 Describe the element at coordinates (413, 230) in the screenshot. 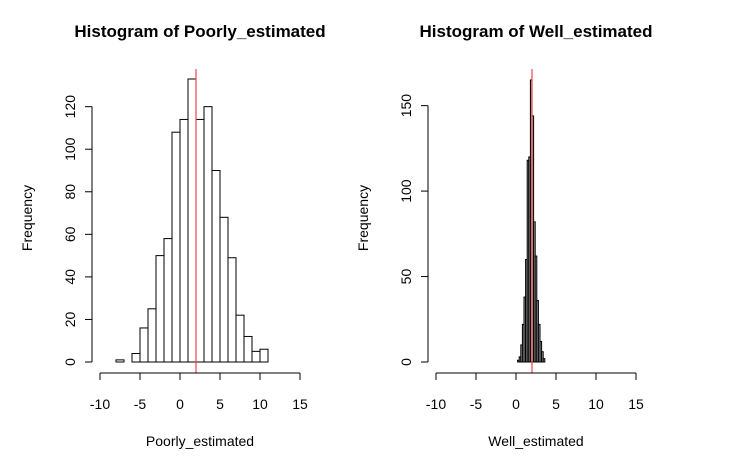

I see `y-axis: 0 50 100 150` at that location.